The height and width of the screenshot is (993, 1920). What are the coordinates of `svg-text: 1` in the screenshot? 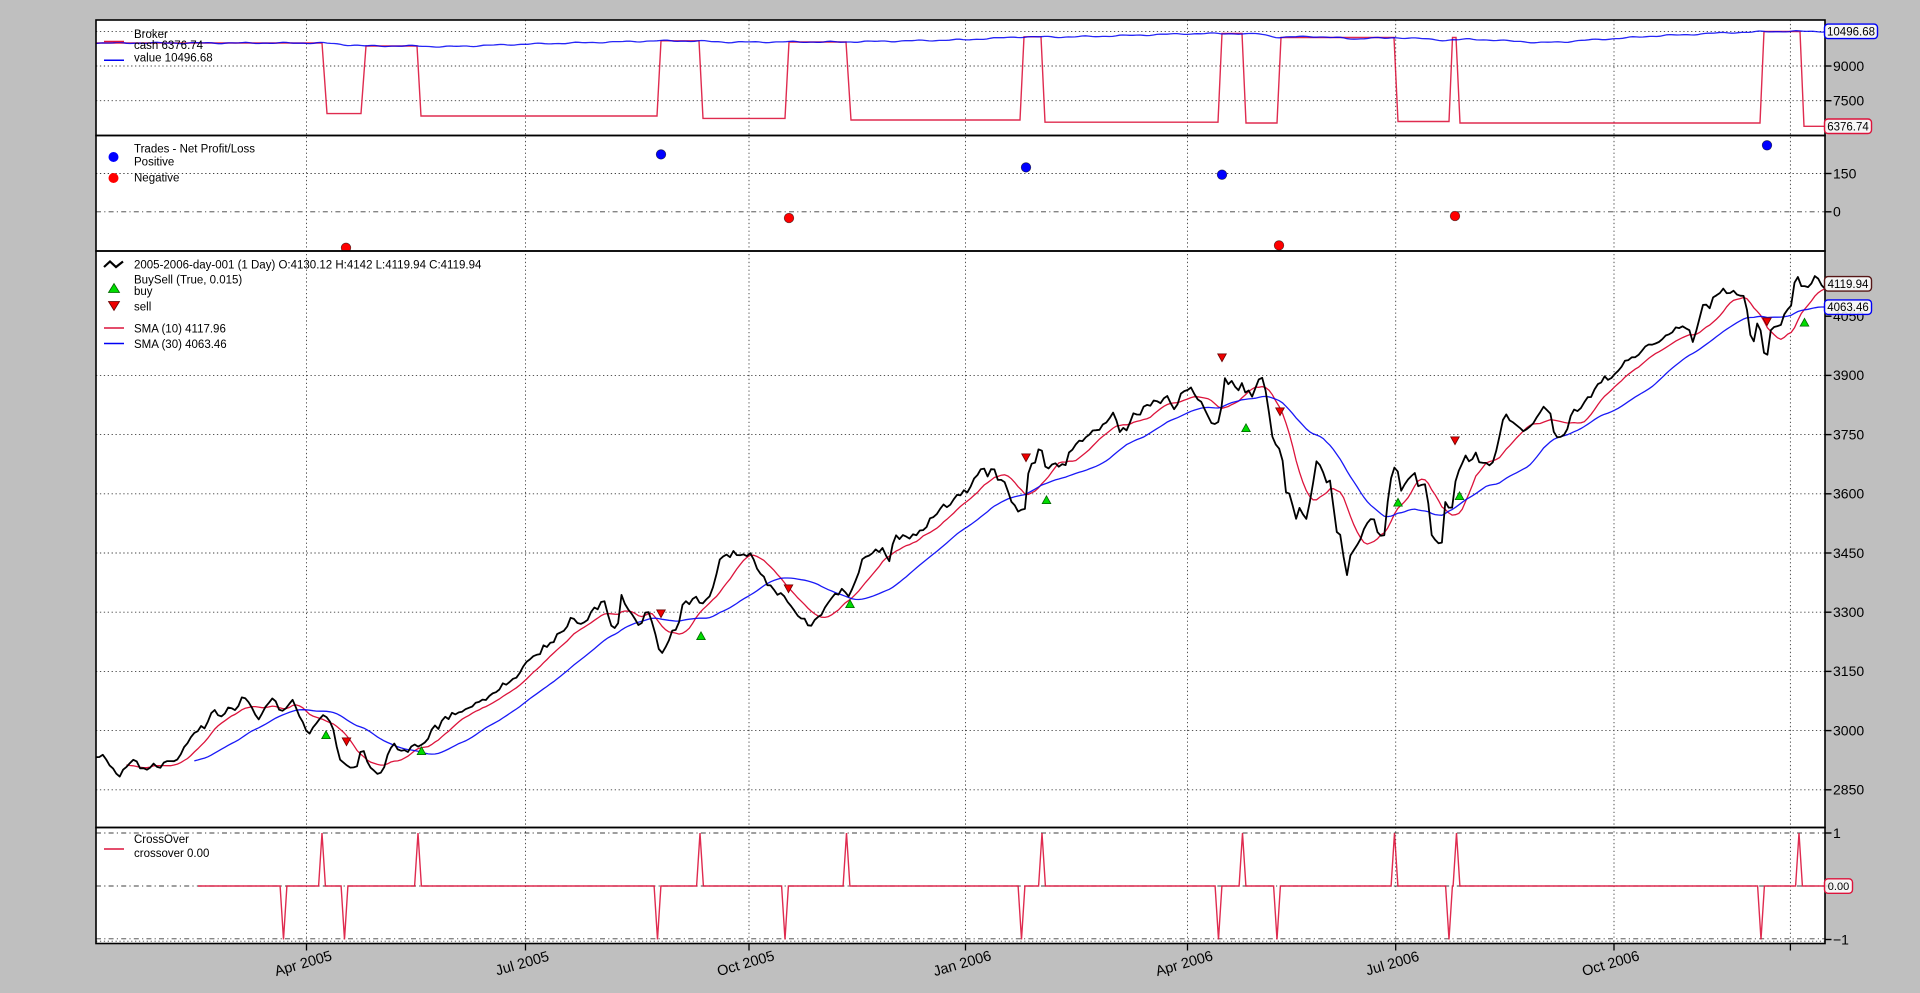 It's located at (1837, 833).